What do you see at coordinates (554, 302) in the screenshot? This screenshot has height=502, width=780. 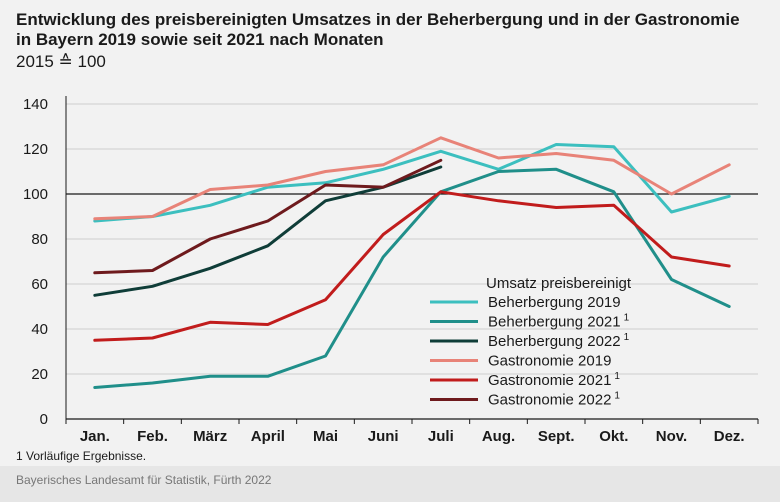 I see `legend-label: Beherbergung 2019` at bounding box center [554, 302].